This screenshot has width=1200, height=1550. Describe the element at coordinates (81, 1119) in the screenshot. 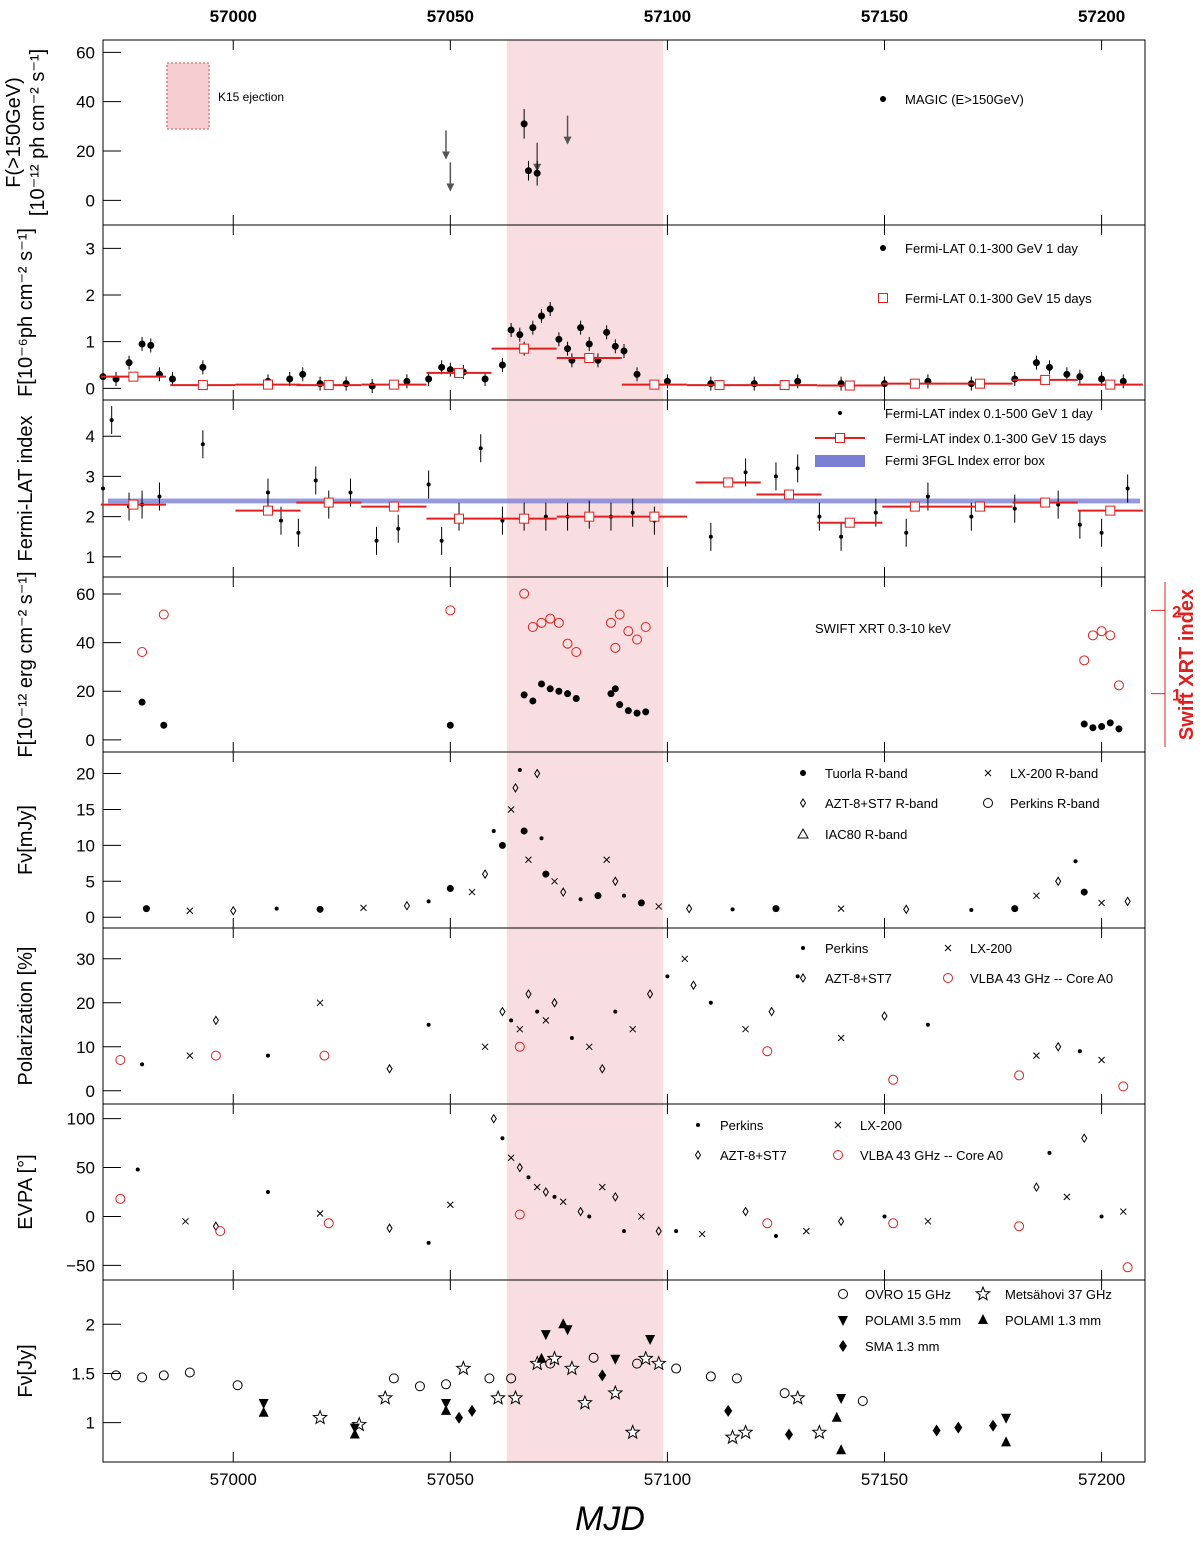

I see `y-tick-label: 100` at that location.